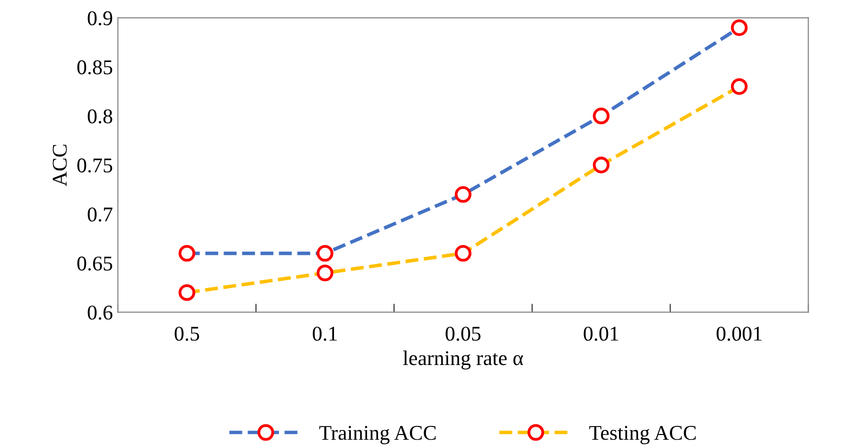 This screenshot has height=446, width=842. I want to click on x-tick-label: 0.01, so click(601, 333).